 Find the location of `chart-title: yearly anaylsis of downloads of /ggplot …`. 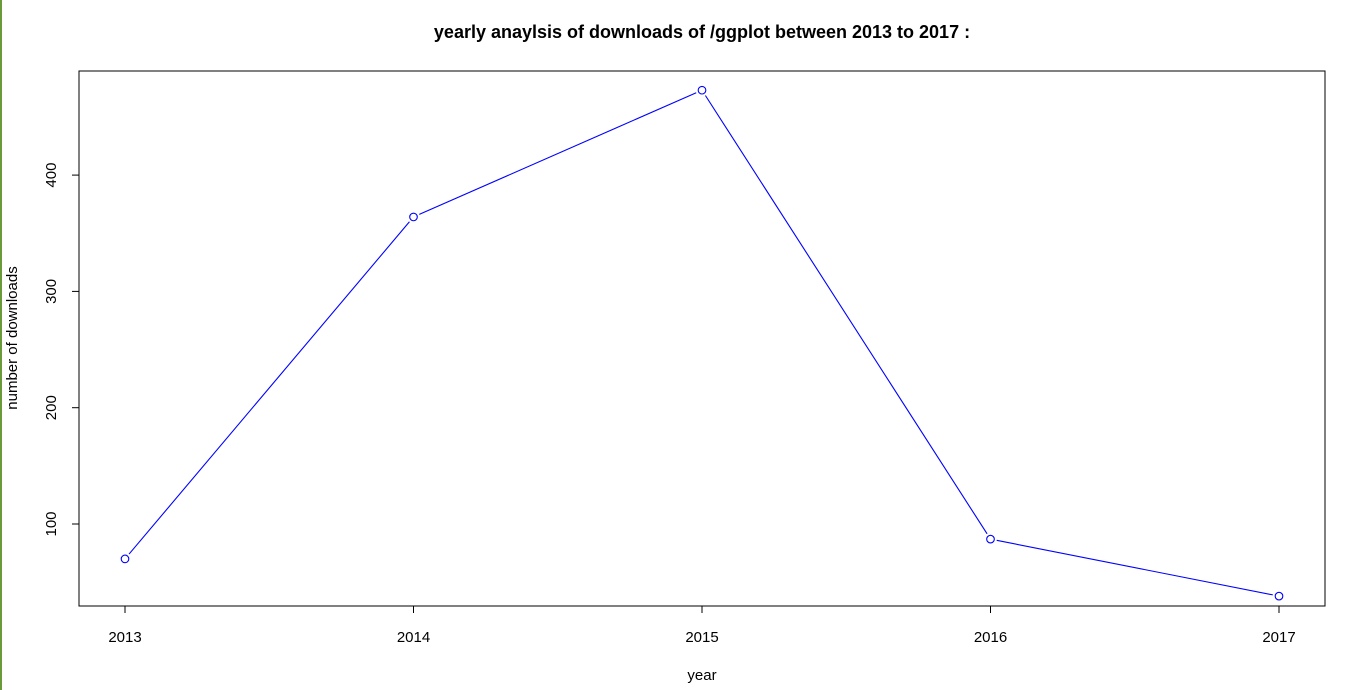

chart-title: yearly anaylsis of downloads of /ggplot … is located at coordinates (702, 32).